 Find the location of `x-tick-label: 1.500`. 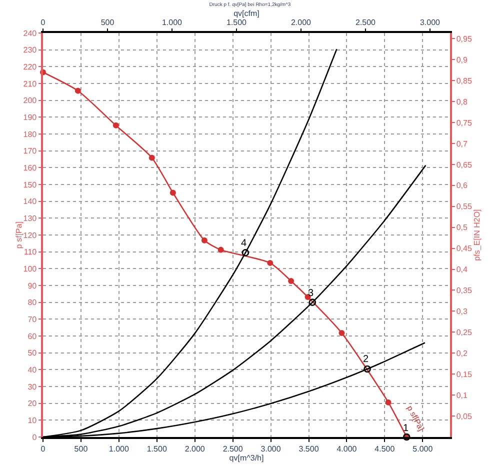

x-tick-label: 1.500 is located at coordinates (157, 449).